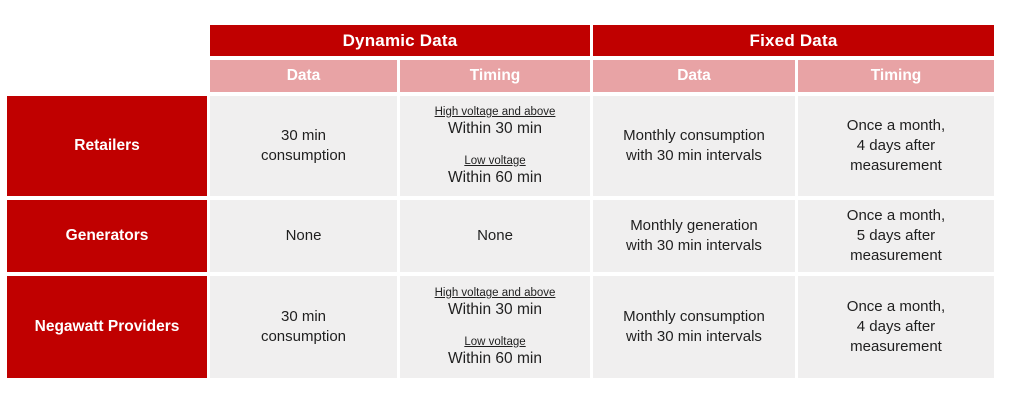  I want to click on row-header-retailers: Retailers, so click(107, 146).